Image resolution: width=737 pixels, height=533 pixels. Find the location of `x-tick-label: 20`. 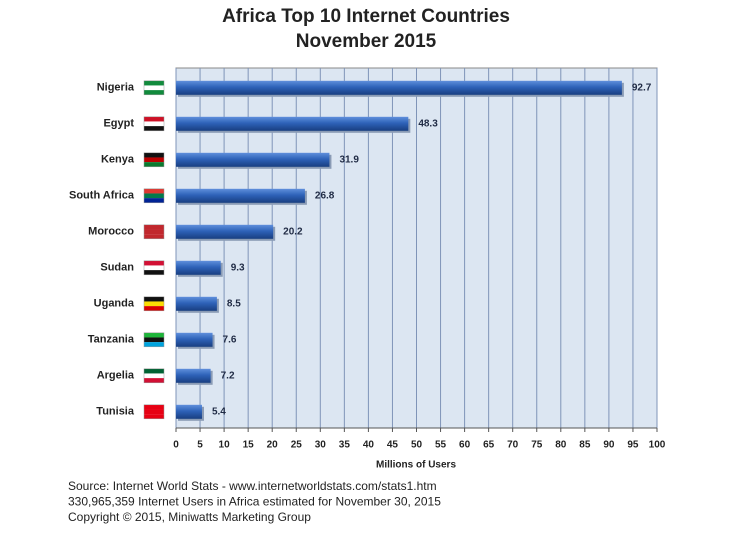

x-tick-label: 20 is located at coordinates (273, 445).